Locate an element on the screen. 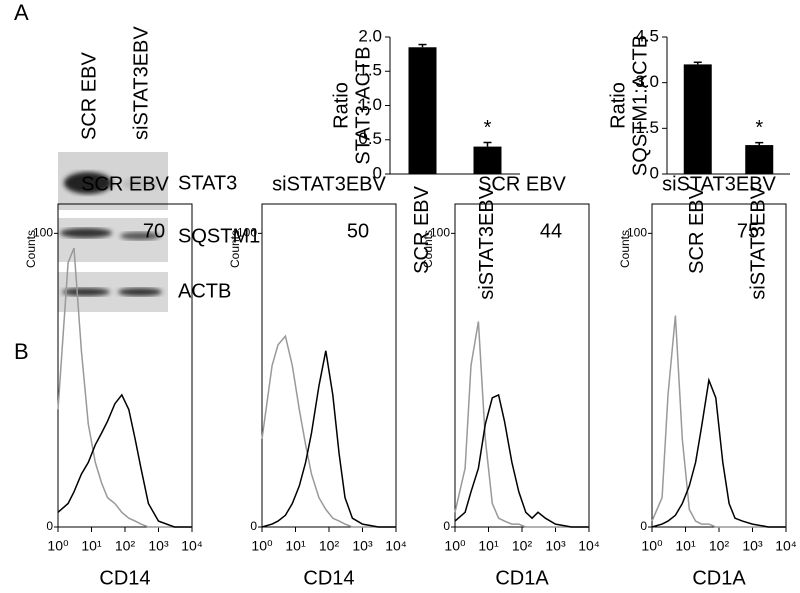 The height and width of the screenshot is (593, 800). y-axis-label: SQSTM1:ACTB is located at coordinates (640, 105).